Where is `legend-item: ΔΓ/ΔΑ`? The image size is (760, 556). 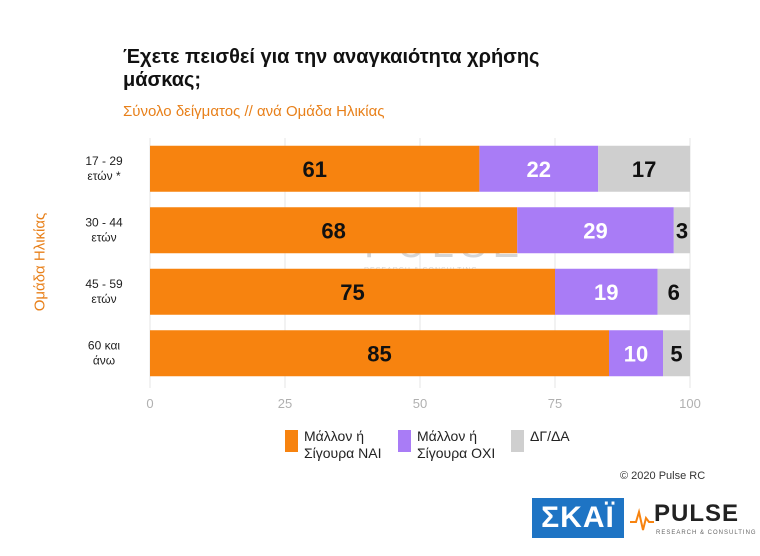
legend-item: ΔΓ/ΔΑ is located at coordinates (560, 445).